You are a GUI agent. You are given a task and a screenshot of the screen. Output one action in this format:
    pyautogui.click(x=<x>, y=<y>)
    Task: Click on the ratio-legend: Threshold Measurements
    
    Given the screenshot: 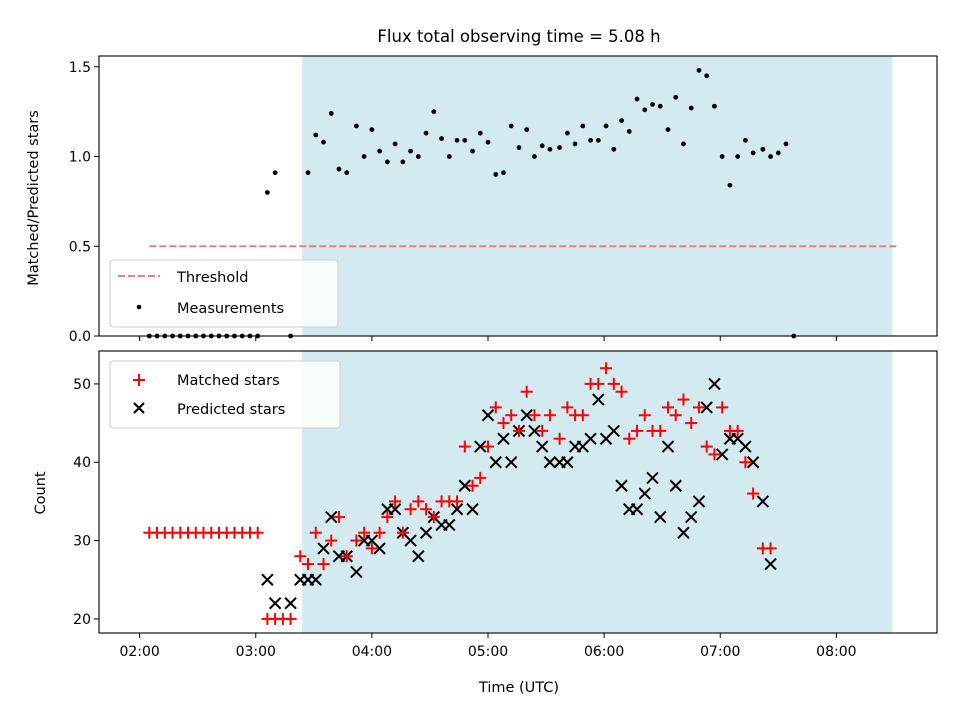 What is the action you would take?
    pyautogui.click(x=224, y=293)
    